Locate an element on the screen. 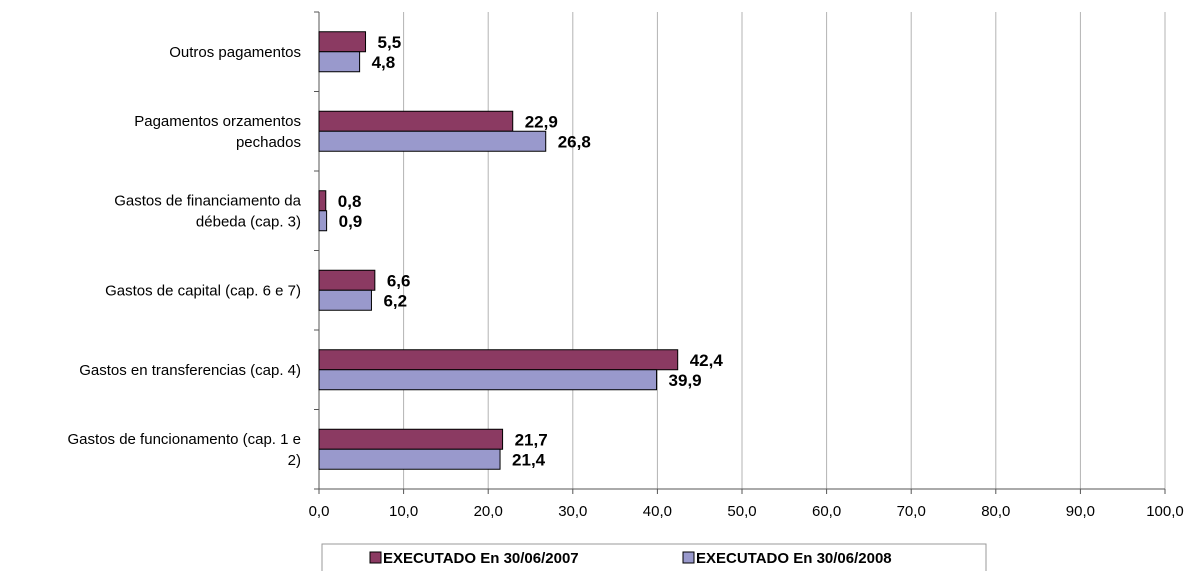 The image size is (1190, 571). category-label: Gastos en transferencias (cap. 4) is located at coordinates (190, 370).